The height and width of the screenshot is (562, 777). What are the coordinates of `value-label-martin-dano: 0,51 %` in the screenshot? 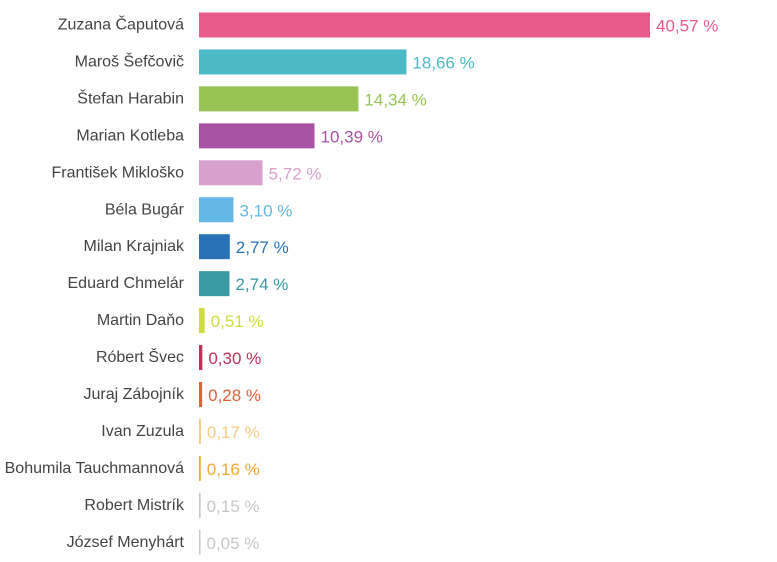 It's located at (237, 321).